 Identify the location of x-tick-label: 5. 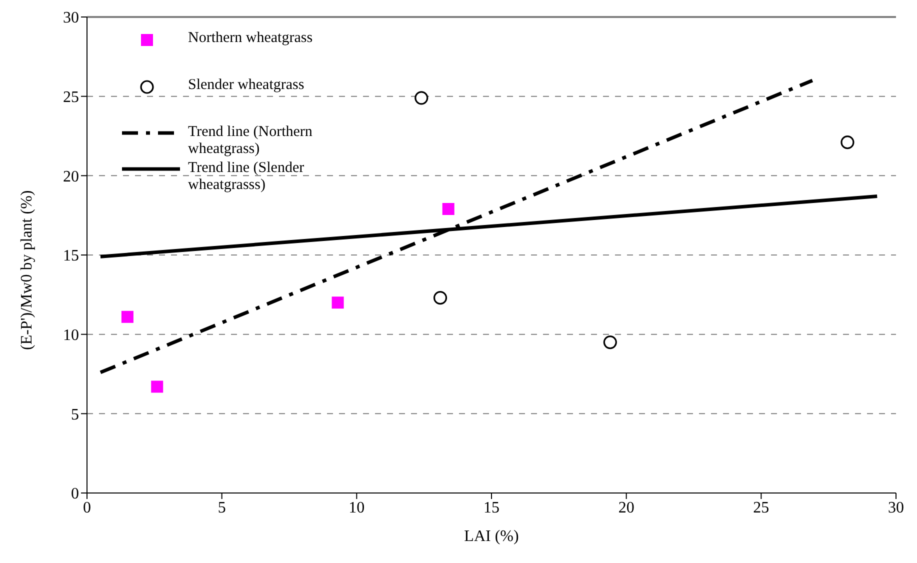
(222, 507).